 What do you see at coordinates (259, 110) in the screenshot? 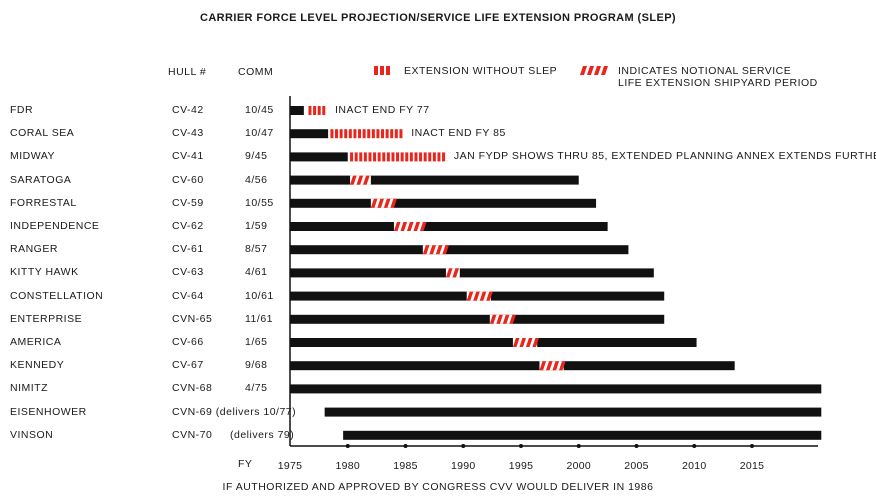
I see `commission-date: 10/45` at bounding box center [259, 110].